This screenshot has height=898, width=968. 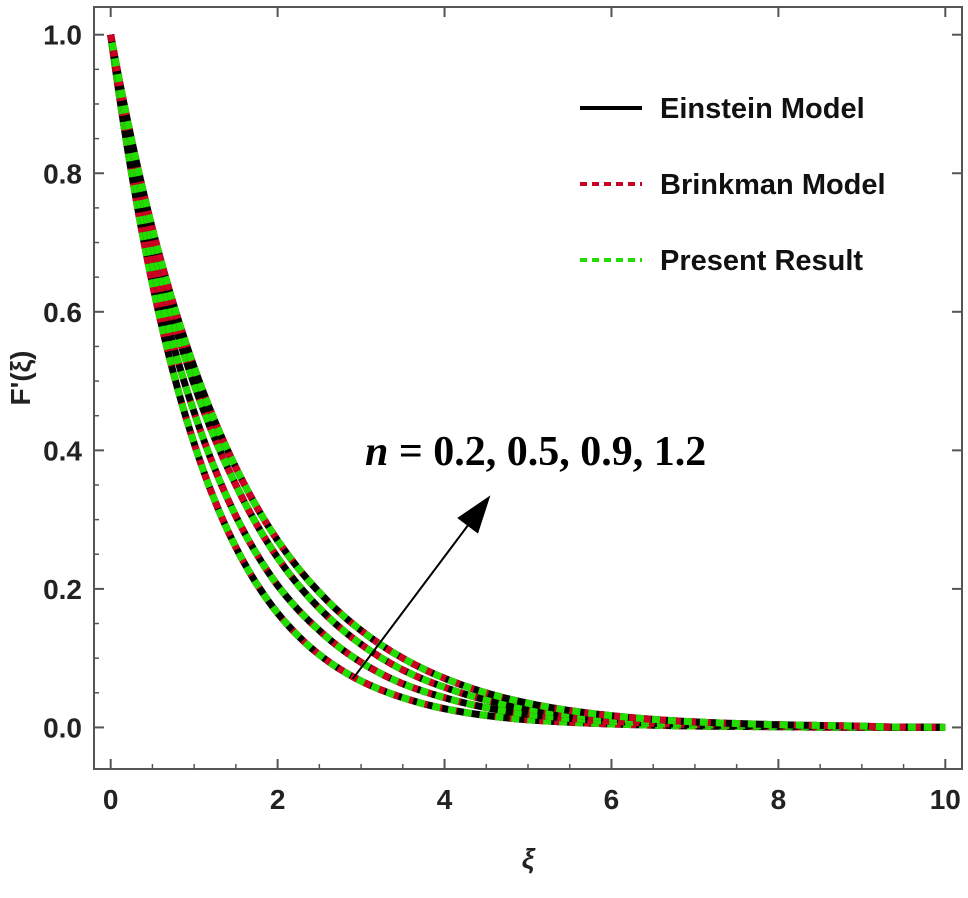 I want to click on annotation-values: = 0.2, 0.5, 0.9, 1.2, so click(x=547, y=452).